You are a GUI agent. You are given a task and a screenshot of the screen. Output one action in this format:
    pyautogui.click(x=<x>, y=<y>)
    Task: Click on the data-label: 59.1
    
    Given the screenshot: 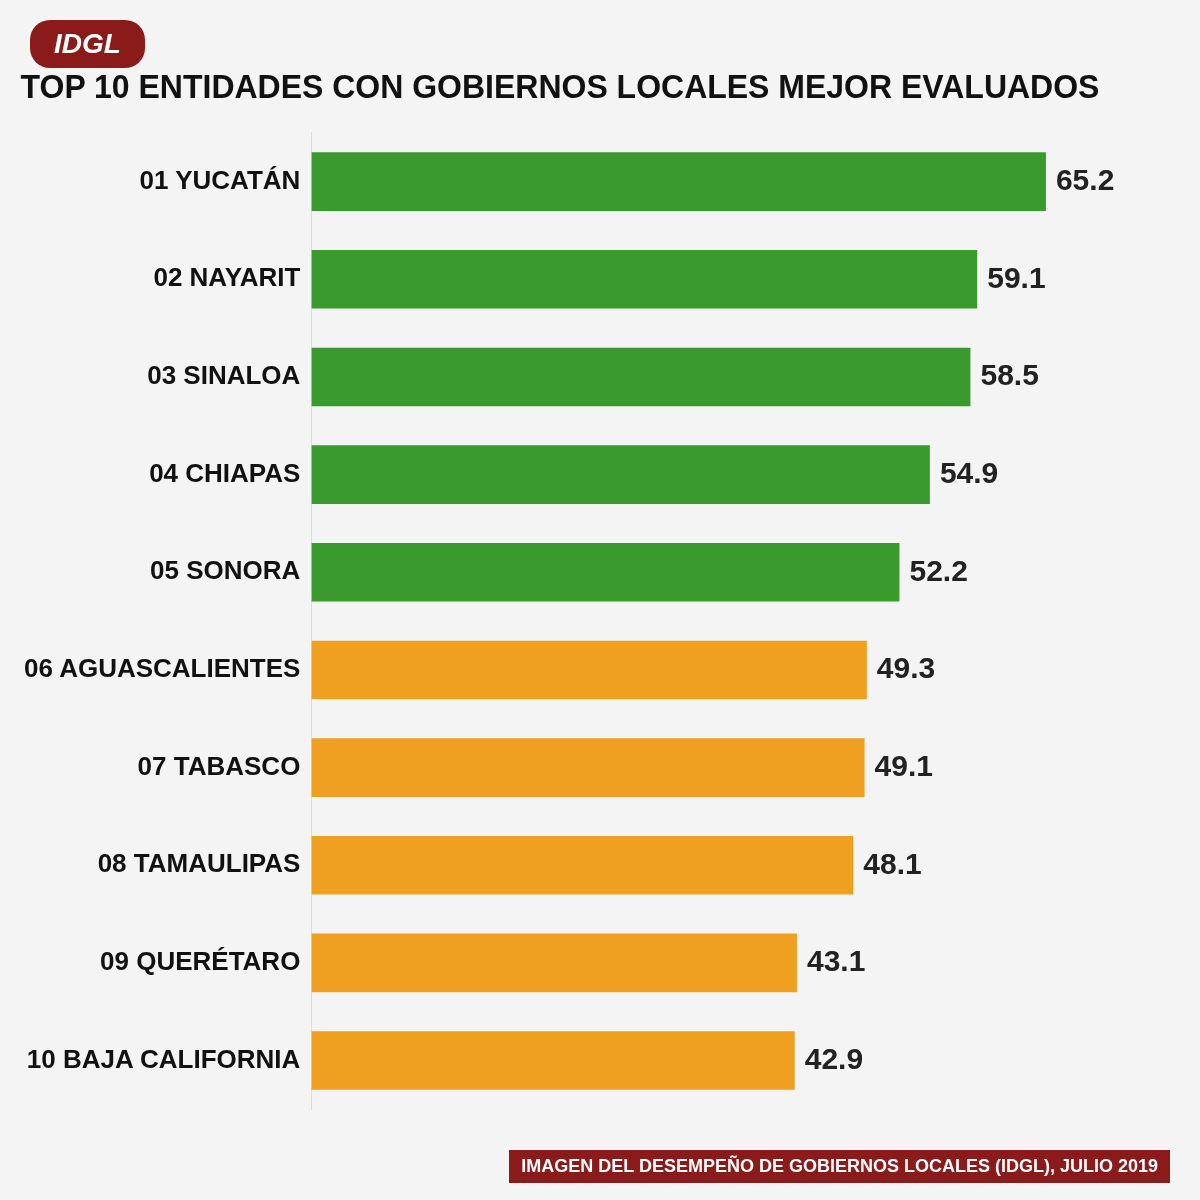 What is the action you would take?
    pyautogui.click(x=1016, y=277)
    